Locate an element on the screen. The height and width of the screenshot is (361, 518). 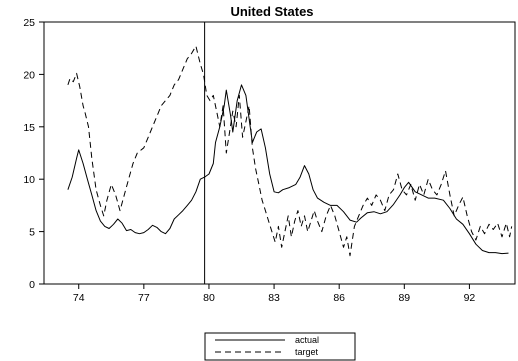
legend: actual target is located at coordinates (280, 346).